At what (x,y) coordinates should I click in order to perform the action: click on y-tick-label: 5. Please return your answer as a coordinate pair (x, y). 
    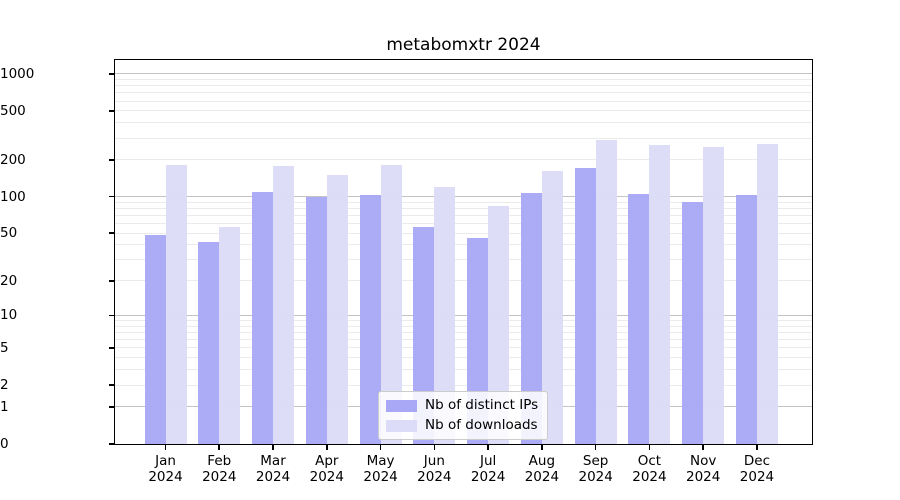
    Looking at the image, I should click on (4, 347).